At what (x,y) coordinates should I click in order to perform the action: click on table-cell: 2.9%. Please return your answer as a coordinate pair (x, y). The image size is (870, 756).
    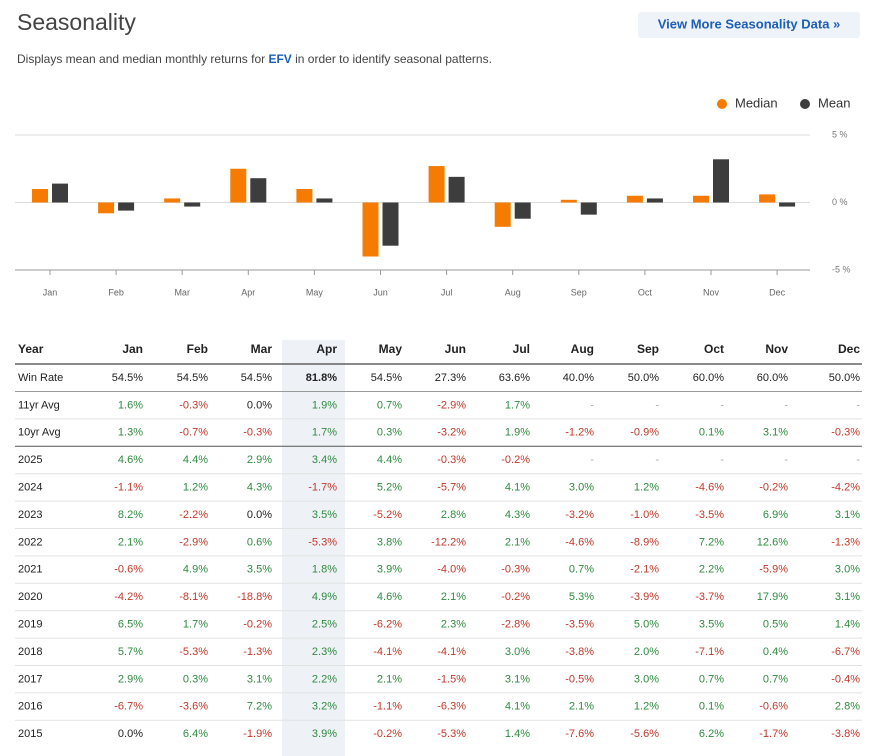
    Looking at the image, I should click on (259, 460).